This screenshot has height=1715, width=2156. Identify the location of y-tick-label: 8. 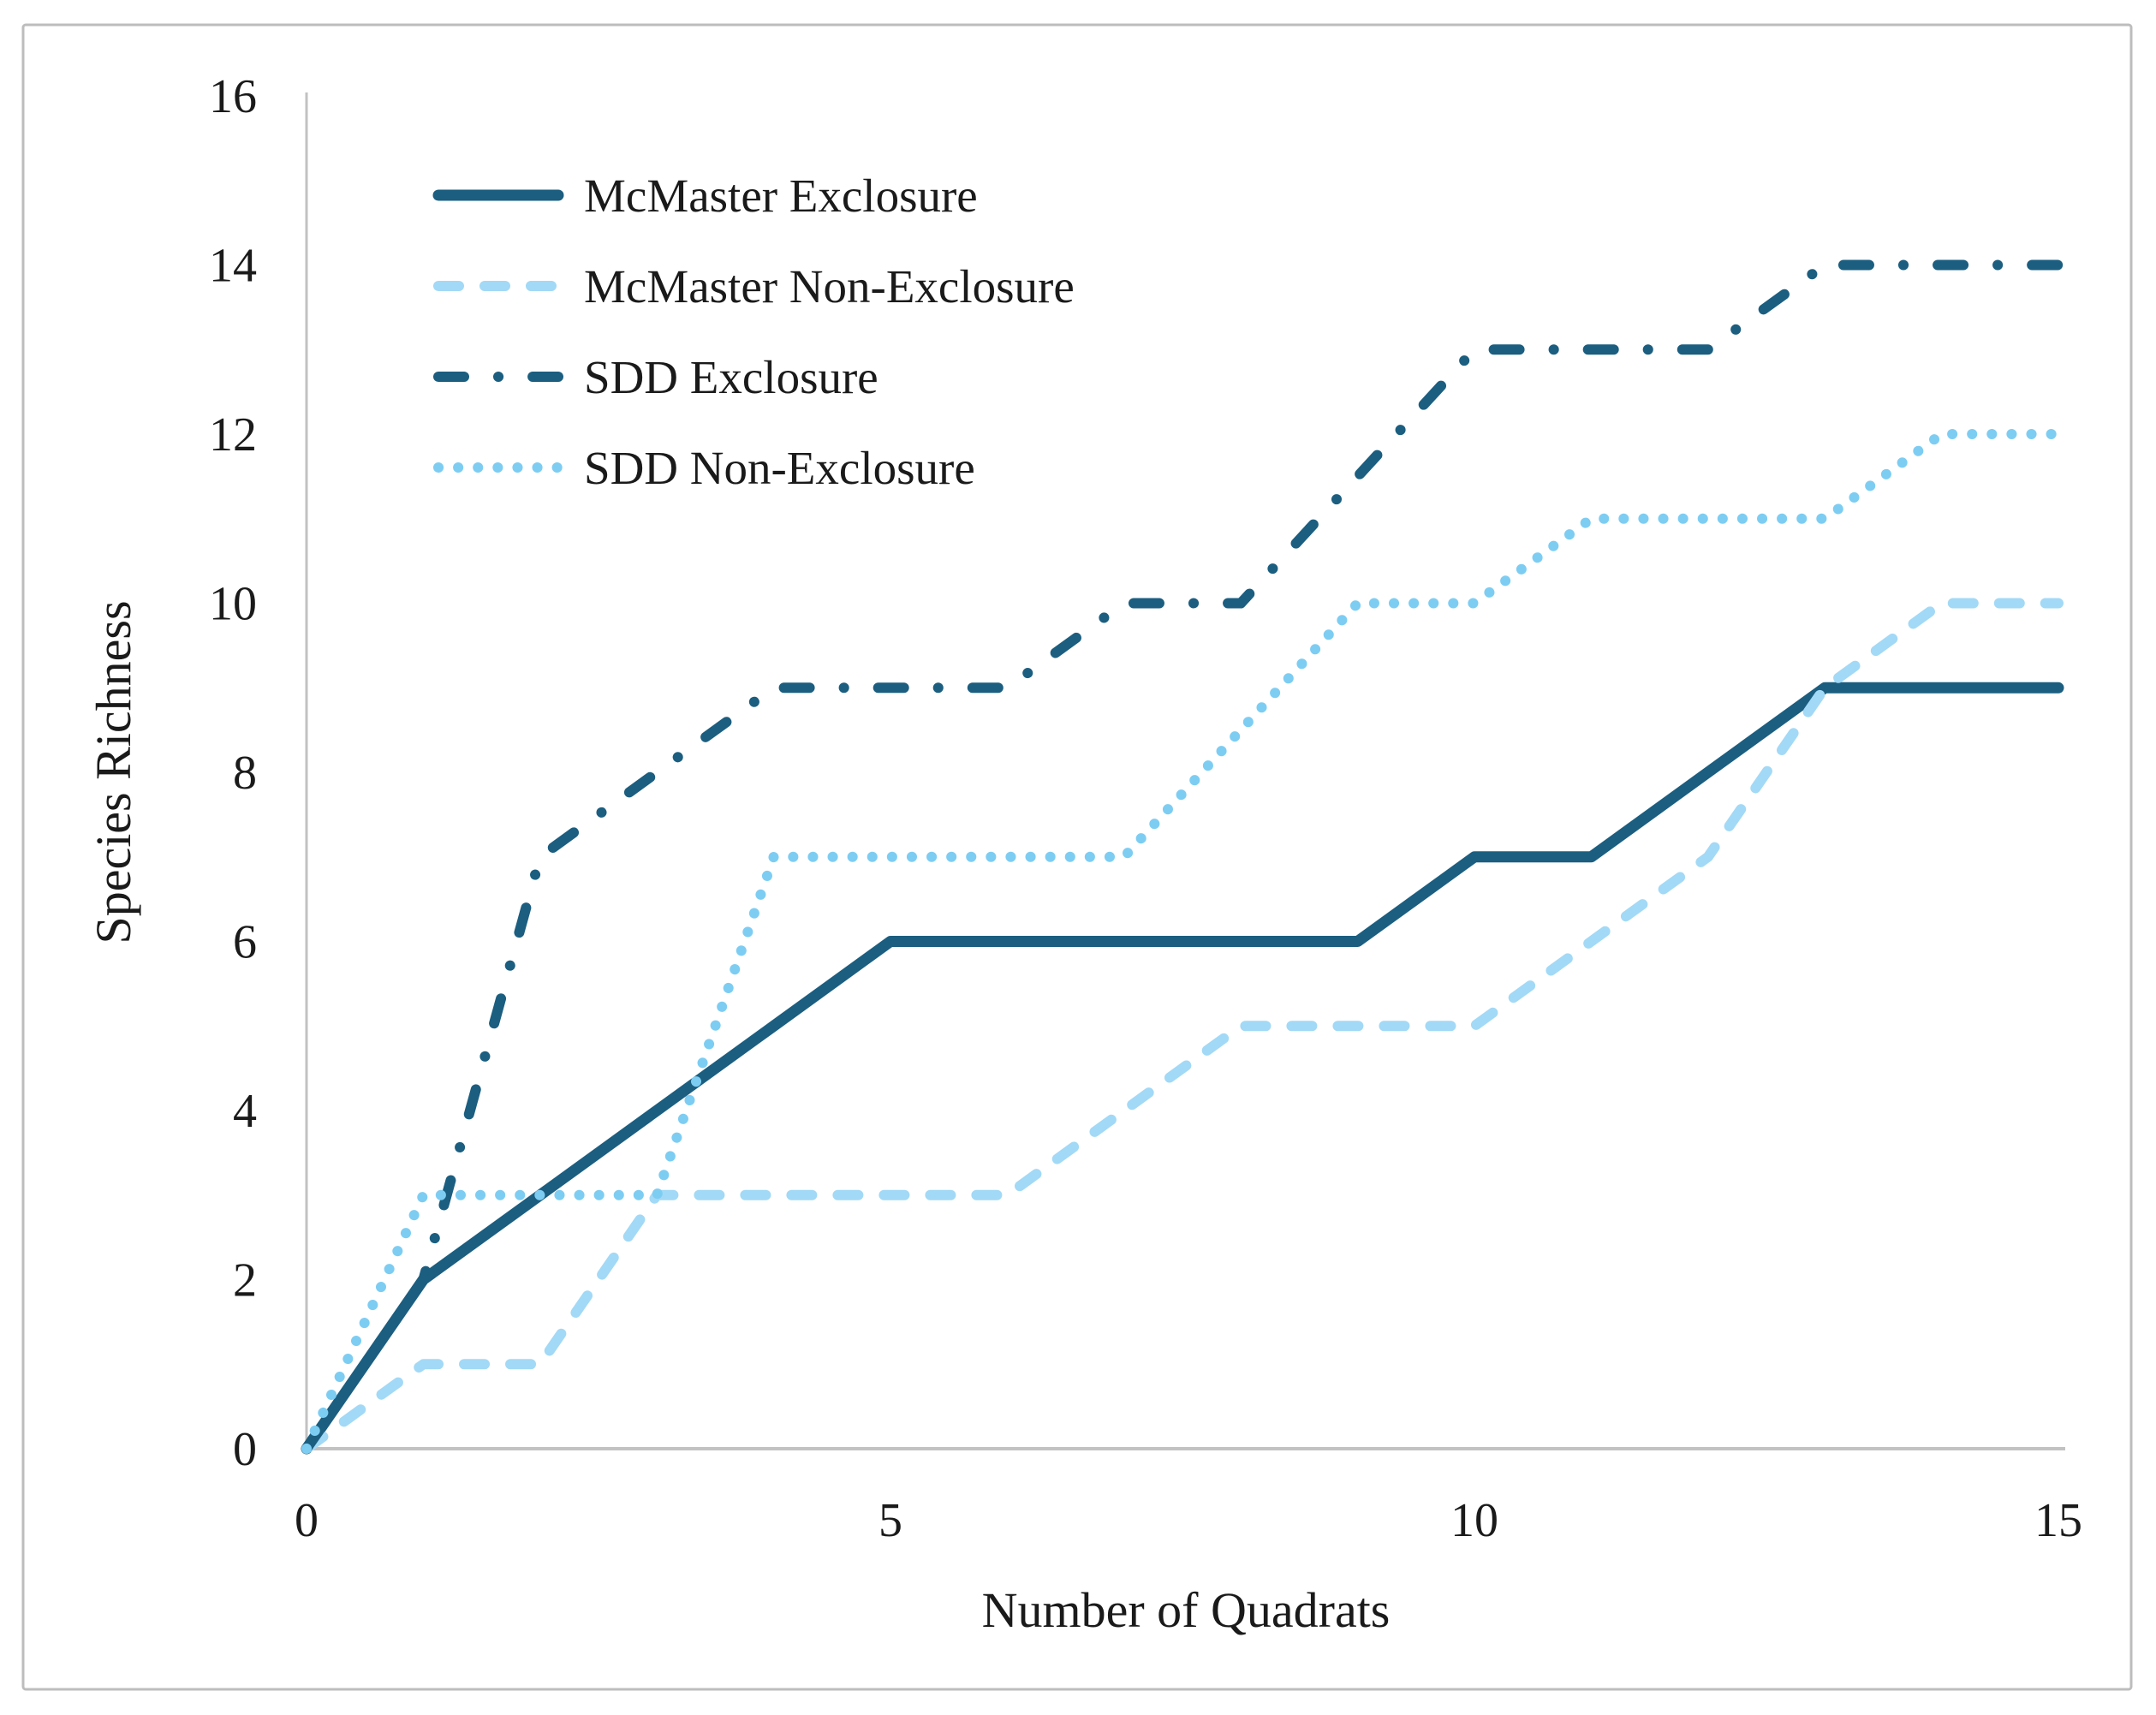
(245, 773).